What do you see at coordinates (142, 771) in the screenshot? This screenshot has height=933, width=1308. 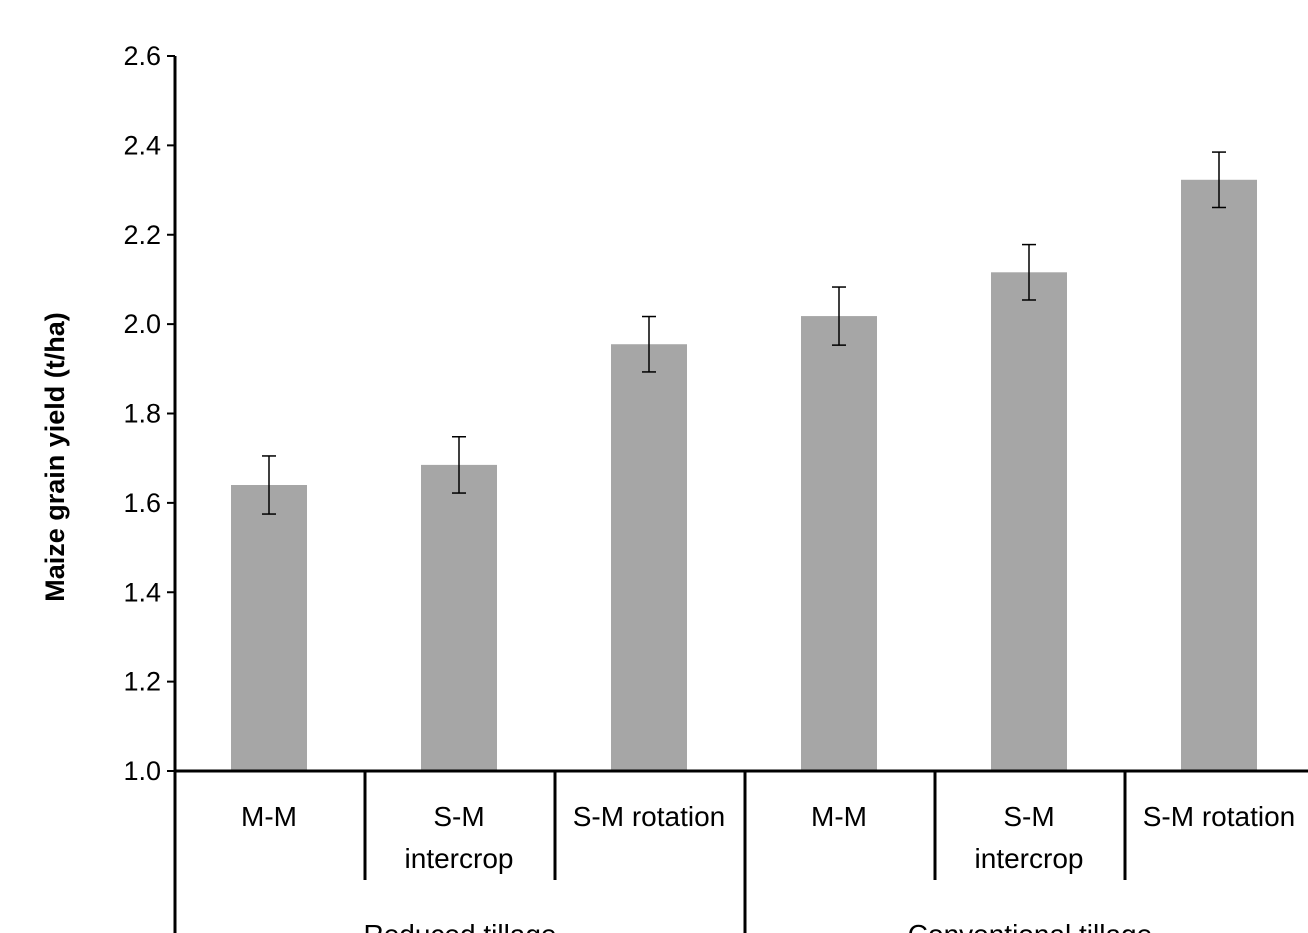 I see `y-tick-label: 1.0` at bounding box center [142, 771].